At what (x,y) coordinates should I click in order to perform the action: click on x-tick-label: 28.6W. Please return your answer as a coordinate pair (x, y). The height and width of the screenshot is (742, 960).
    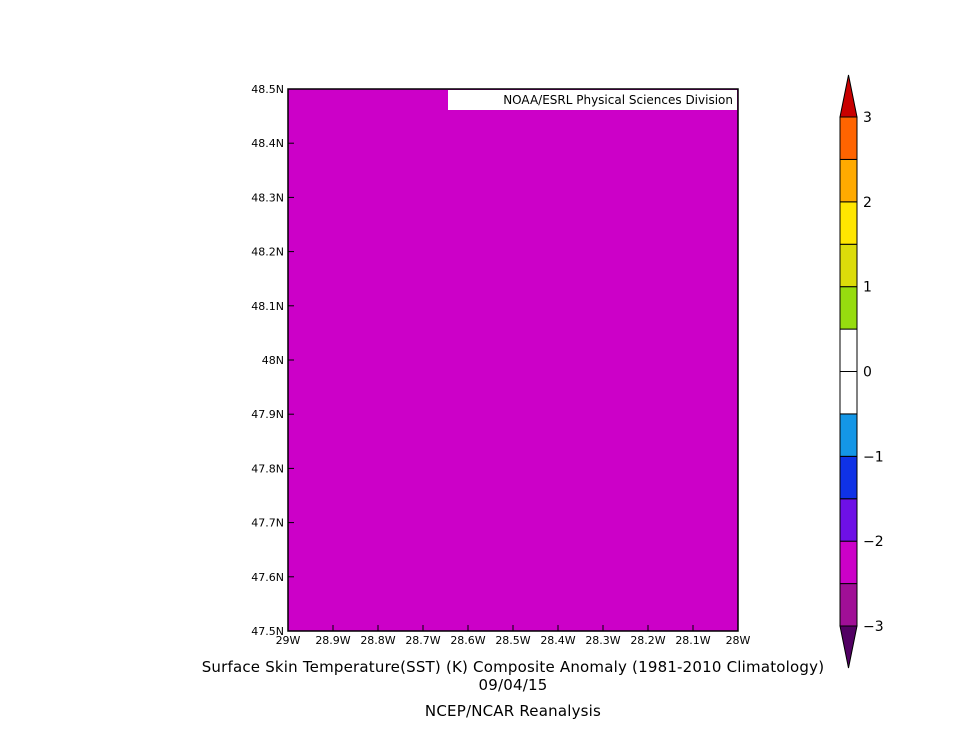
    Looking at the image, I should click on (467, 640).